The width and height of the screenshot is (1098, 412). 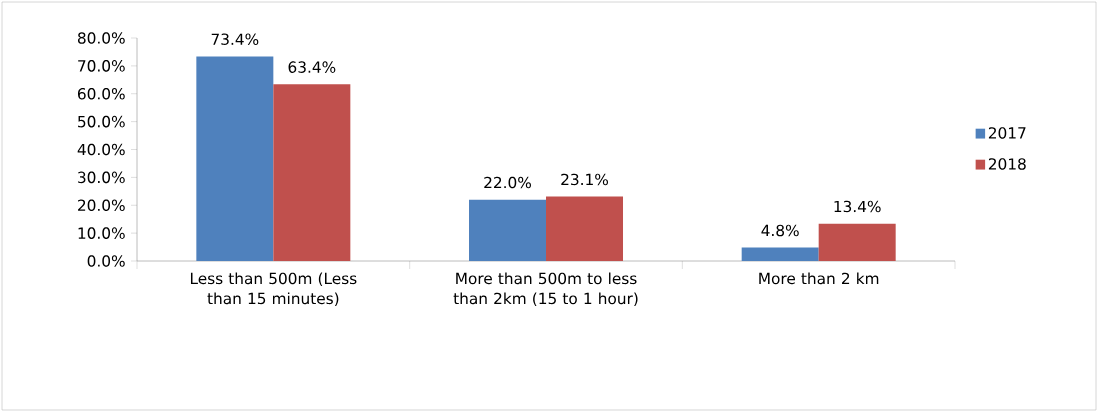 I want to click on y-tick-label: 10.0%, so click(x=101, y=233).